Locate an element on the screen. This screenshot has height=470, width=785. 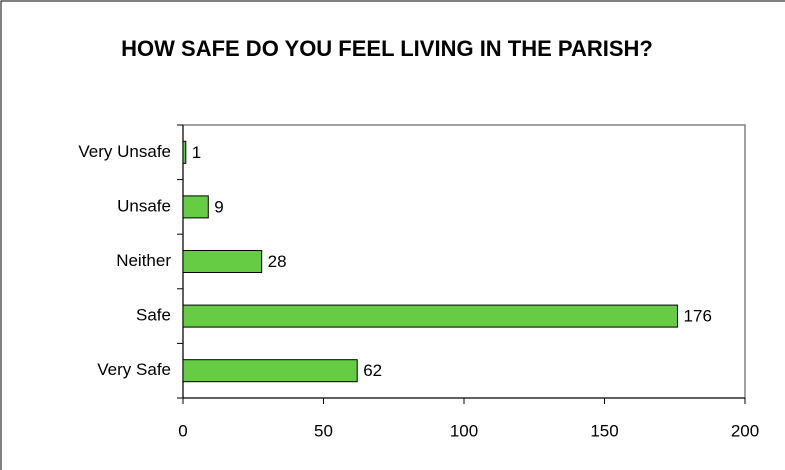
x-tick-label: 200 is located at coordinates (745, 430).